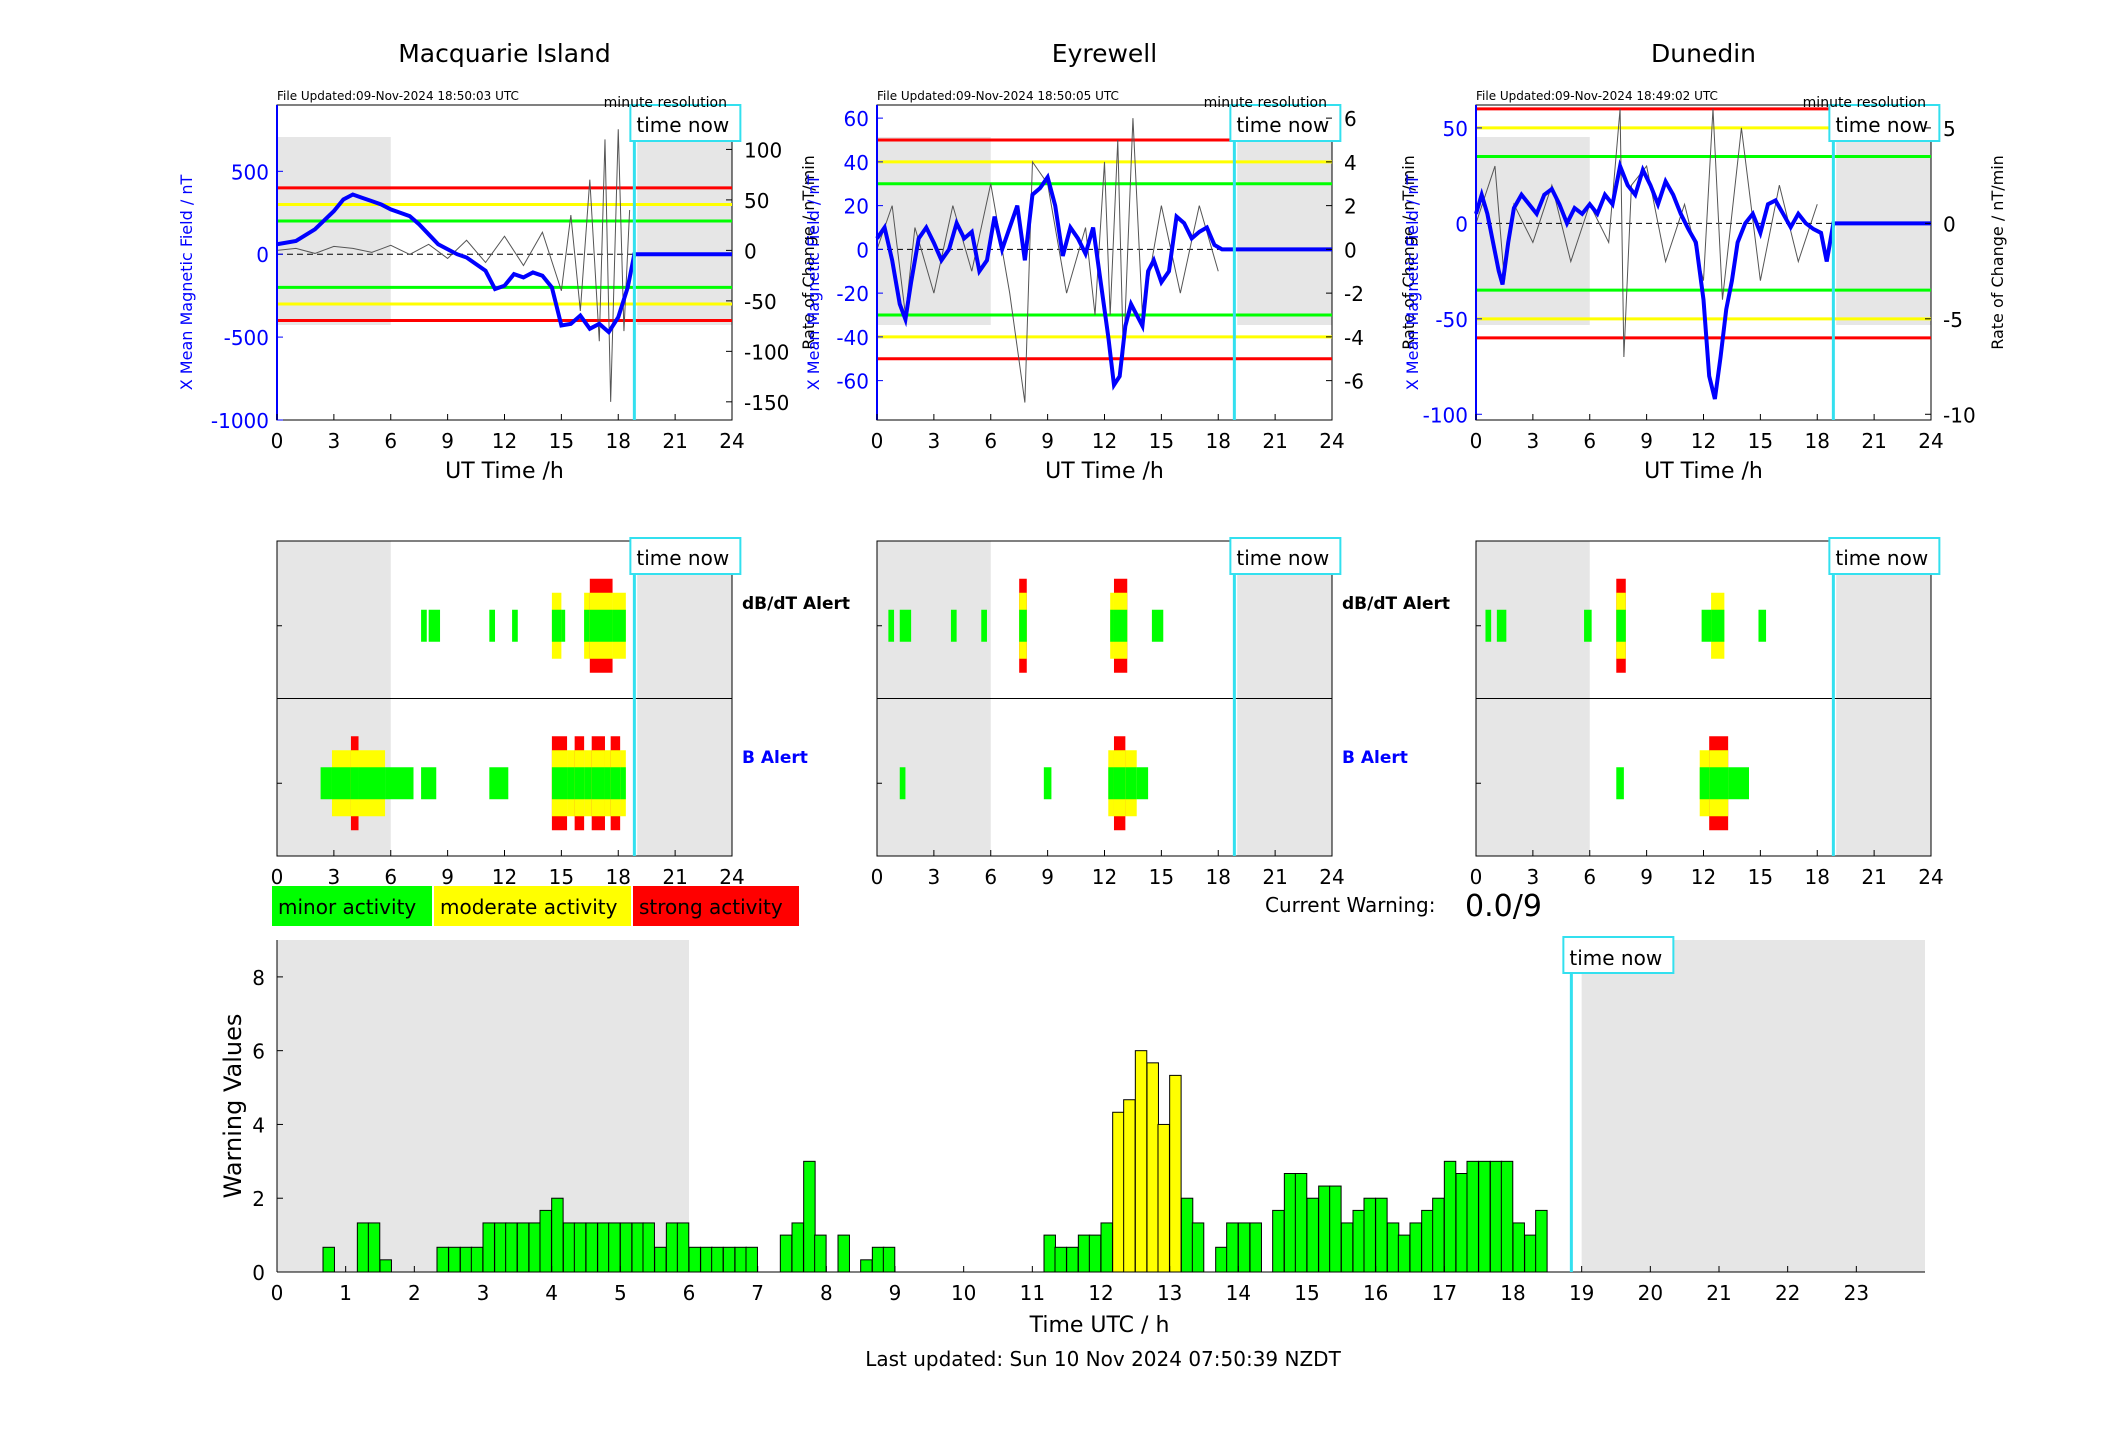 The image size is (2117, 1441). I want to click on warning-x-tick-label: 16, so click(1375, 1293).